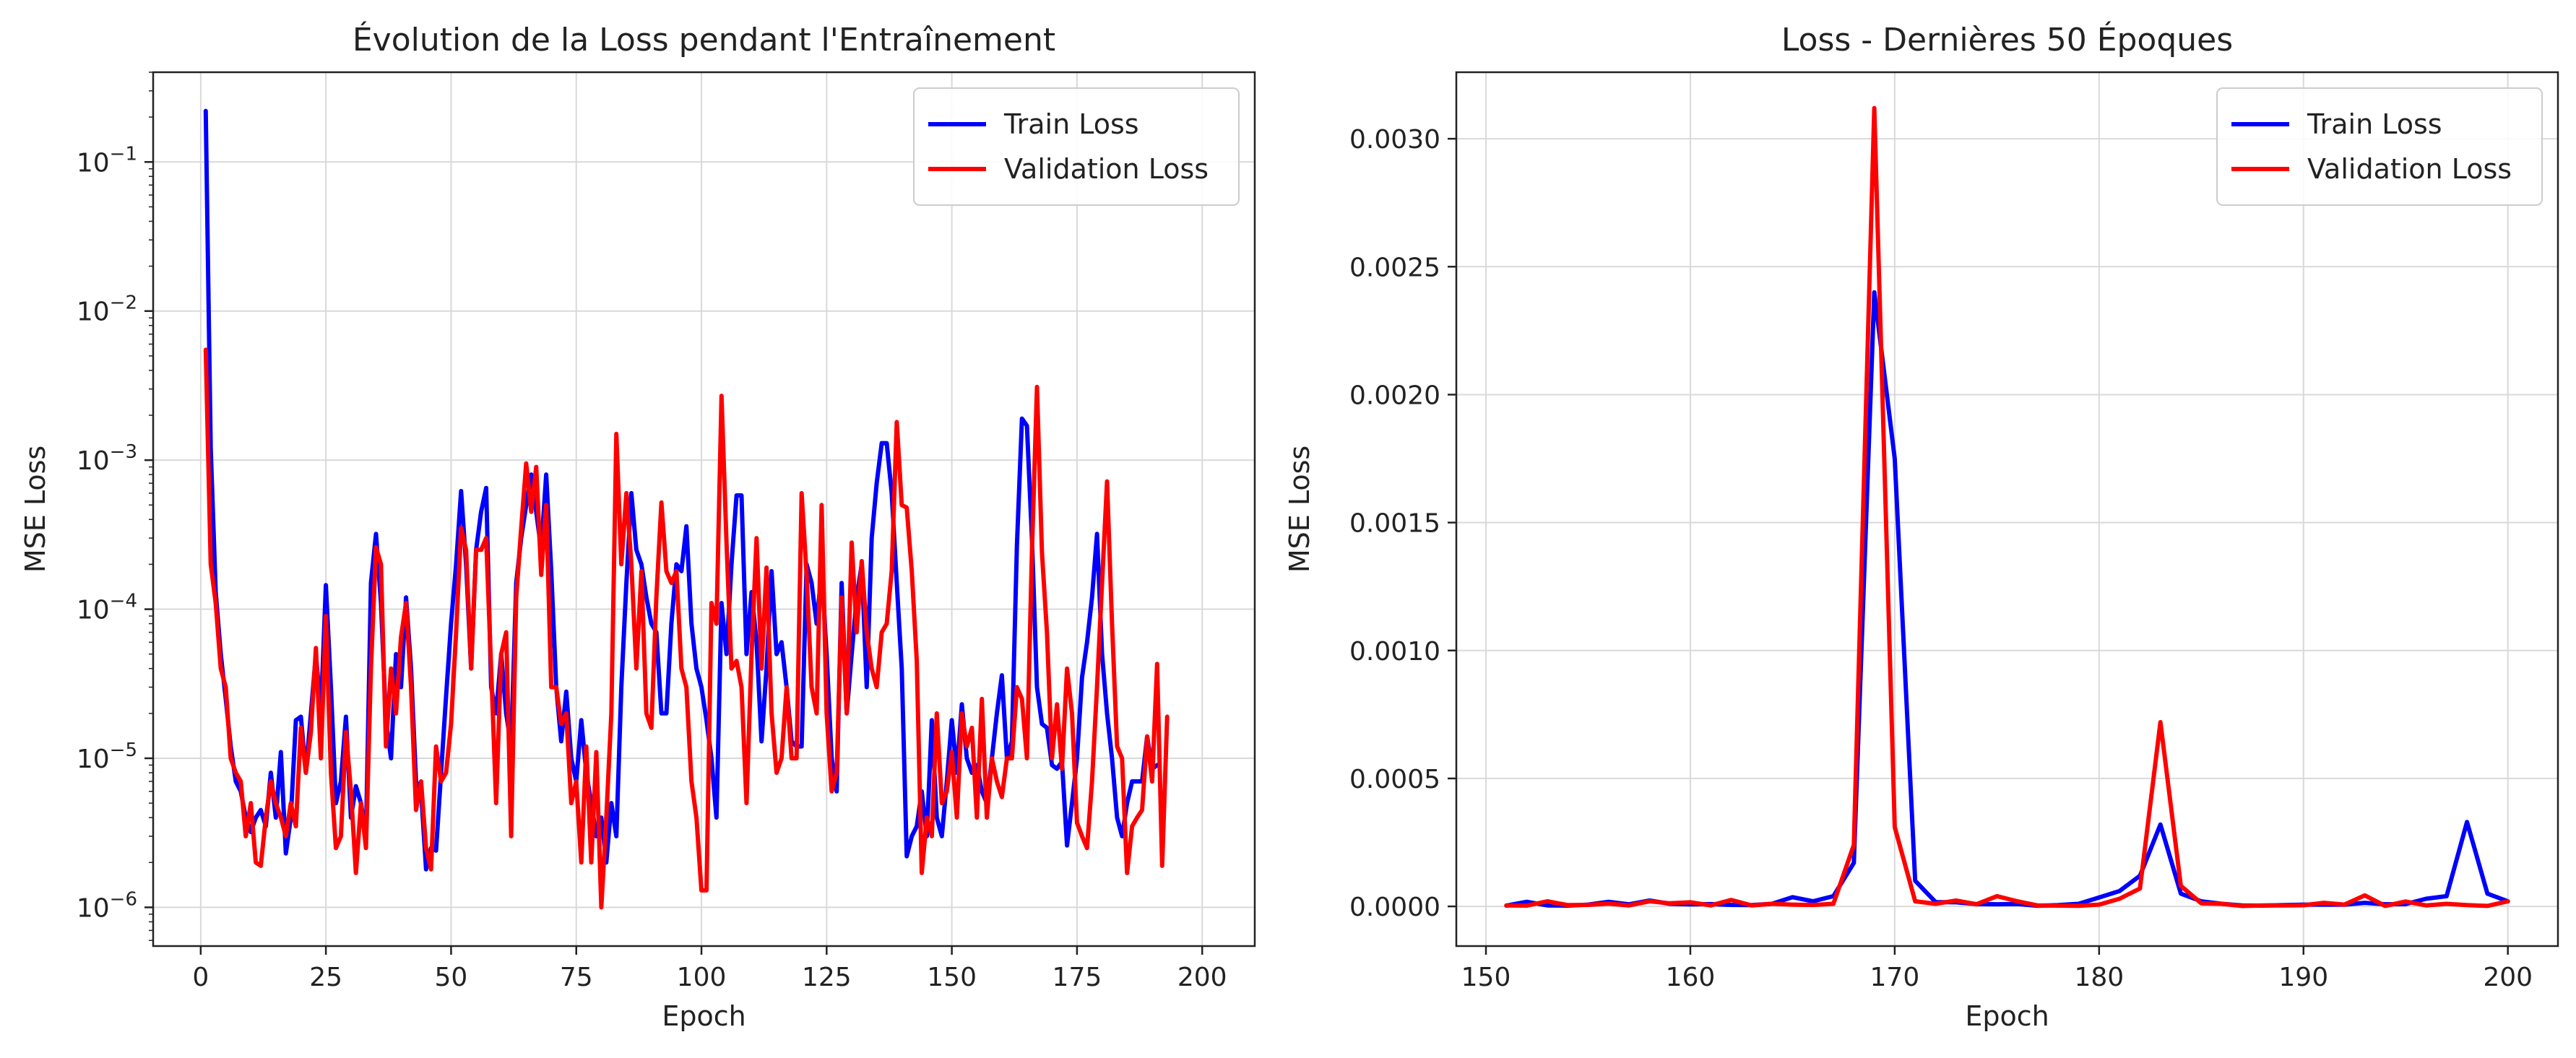  I want to click on y-tick-label: 10⁻⁴, so click(107, 608).